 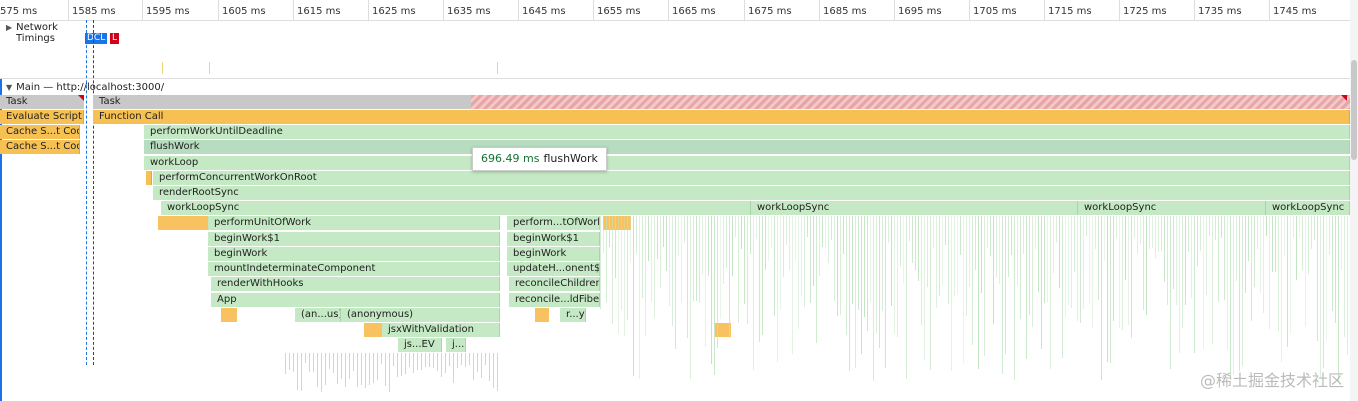 What do you see at coordinates (35, 38) in the screenshot?
I see `timings-label: Timings` at bounding box center [35, 38].